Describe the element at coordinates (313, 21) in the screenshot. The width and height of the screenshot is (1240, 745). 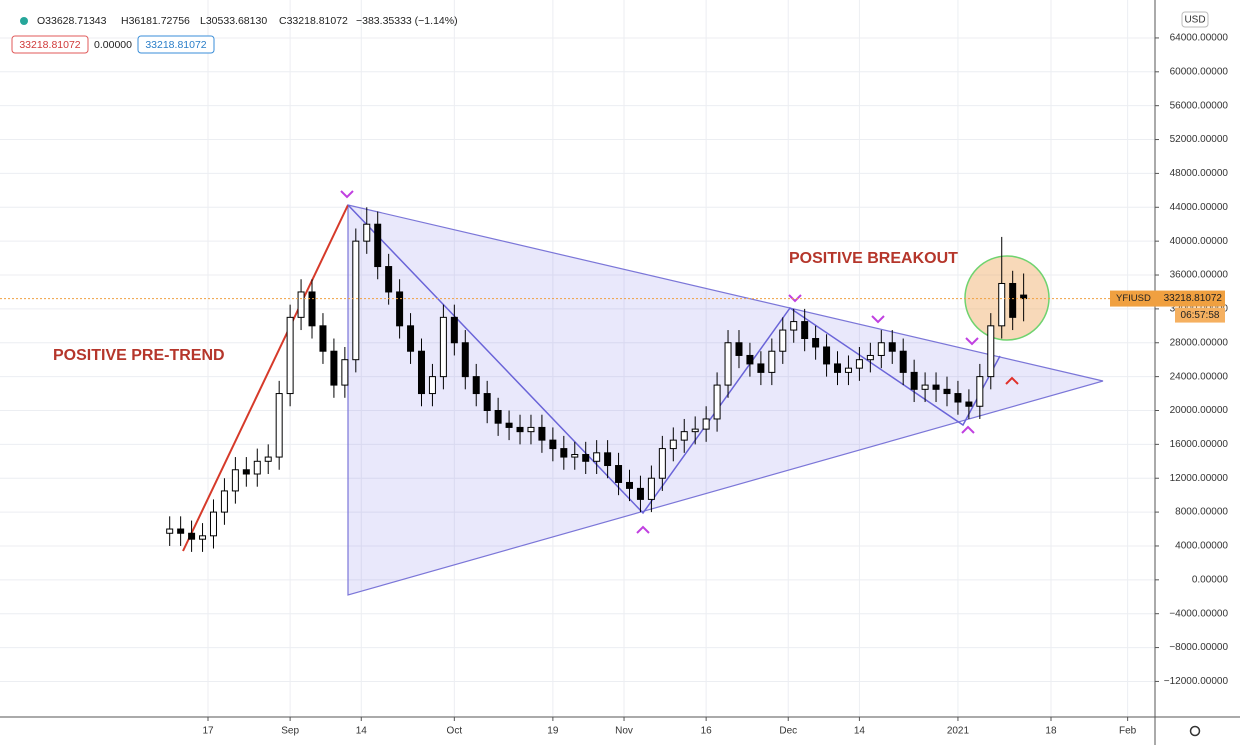
I see `ohlc-close: C33218.81072` at that location.